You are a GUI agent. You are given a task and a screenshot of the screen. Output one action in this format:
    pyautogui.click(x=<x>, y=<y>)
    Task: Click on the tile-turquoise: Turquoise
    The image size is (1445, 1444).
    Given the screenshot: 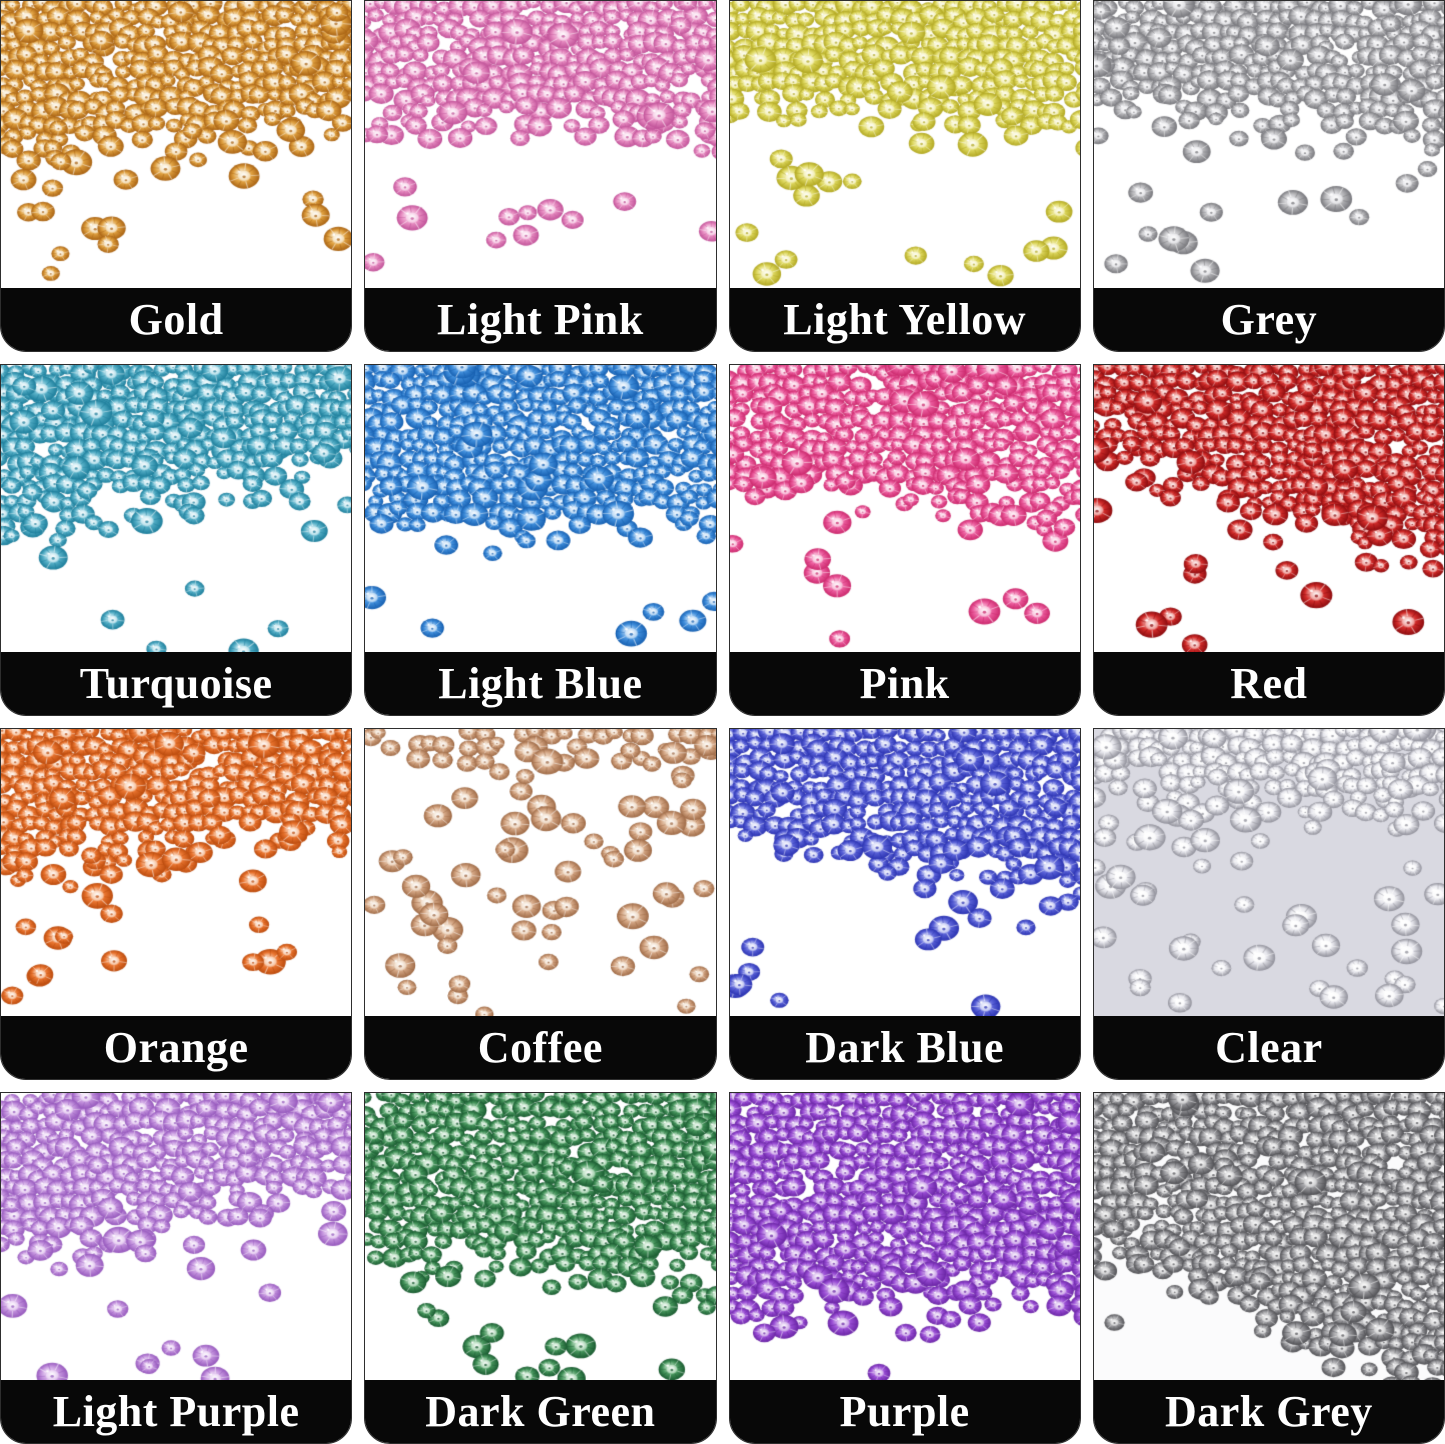 What is the action you would take?
    pyautogui.click(x=176, y=540)
    